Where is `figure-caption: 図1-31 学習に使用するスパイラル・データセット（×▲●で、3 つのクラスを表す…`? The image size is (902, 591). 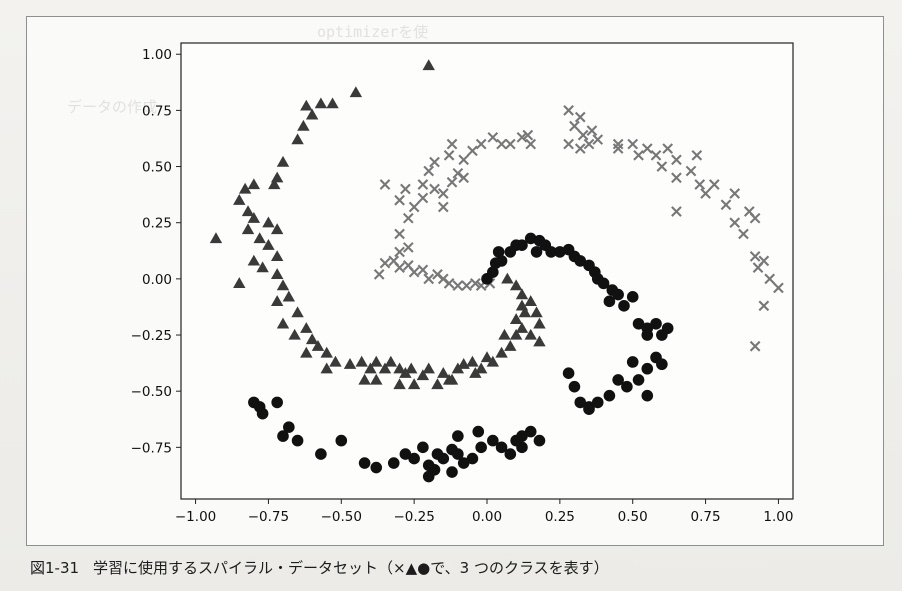 figure-caption: 図1-31 学習に使用するスパイラル・データセット（×▲●で、3 つのクラスを表す… is located at coordinates (450, 567).